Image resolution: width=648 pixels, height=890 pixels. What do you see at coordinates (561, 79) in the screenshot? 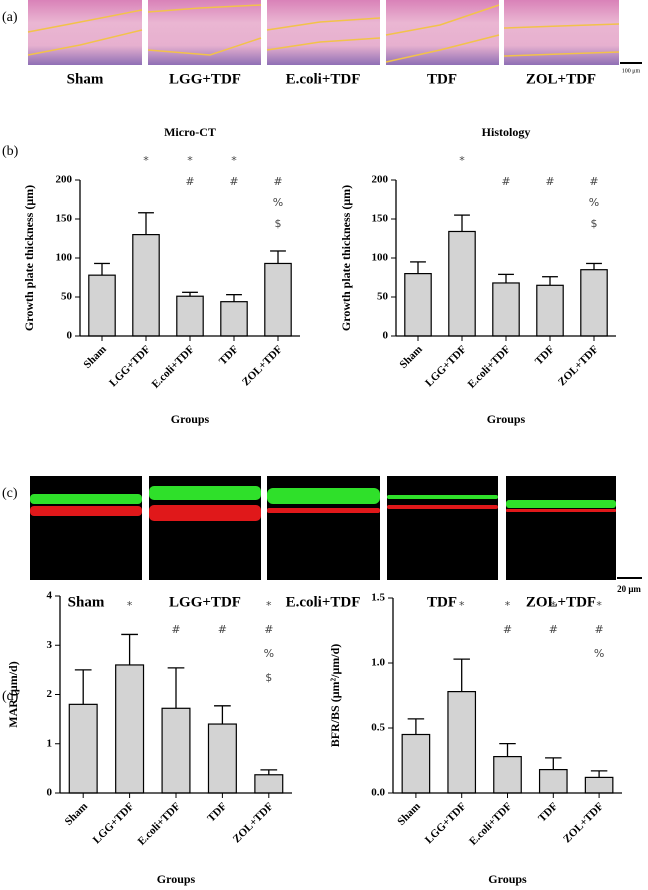
I see `image-caption: ZOL+TDF` at bounding box center [561, 79].